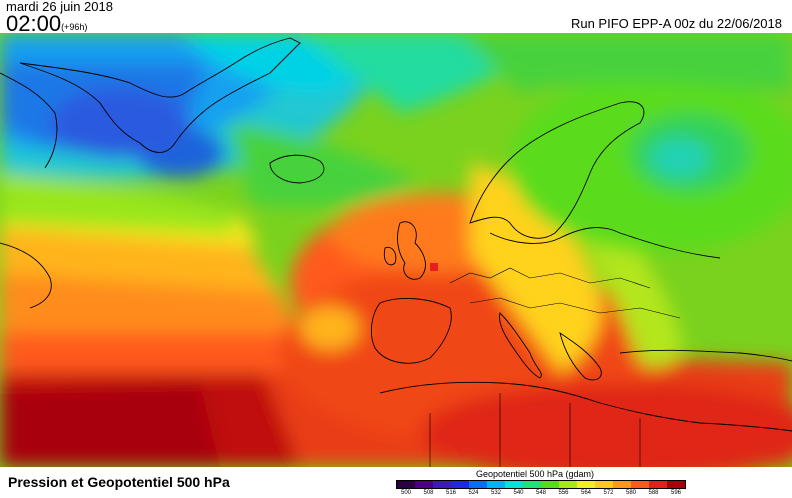 This screenshot has height=498, width=792. What do you see at coordinates (631, 493) in the screenshot?
I see `legend-tick-label: 580` at bounding box center [631, 493].